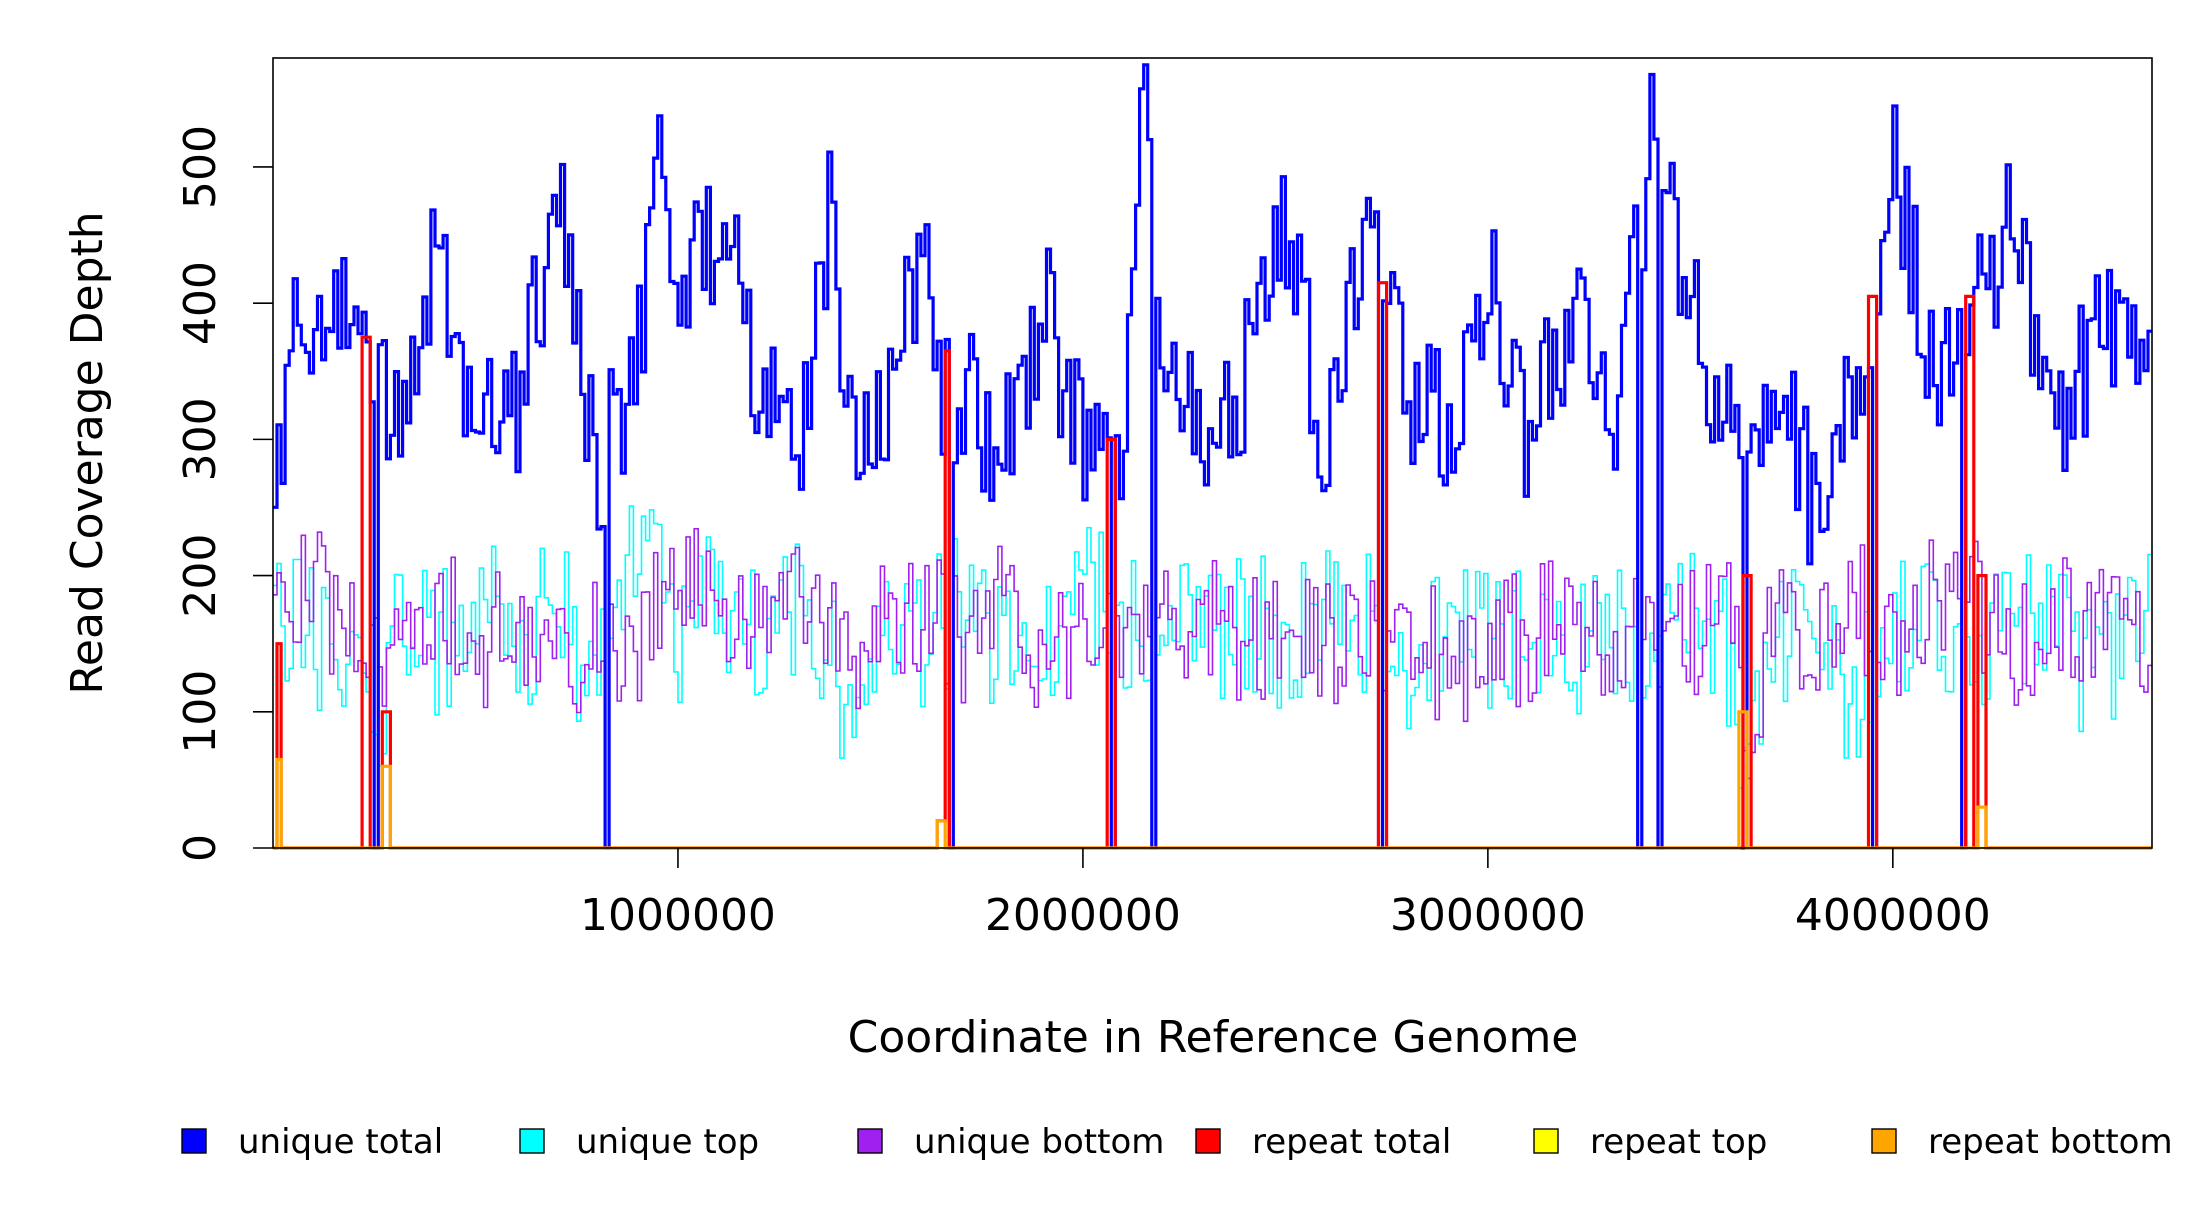 The height and width of the screenshot is (1205, 2200). I want to click on x-tick-label: 2000000, so click(1083, 915).